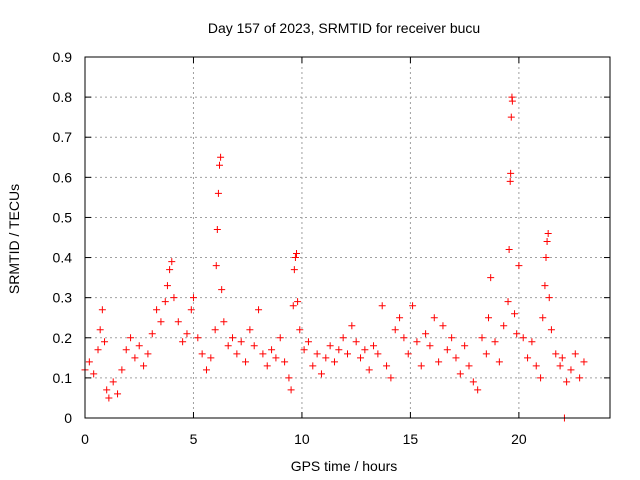 Image resolution: width=640 pixels, height=480 pixels. I want to click on x-tick-label: 20, so click(519, 439).